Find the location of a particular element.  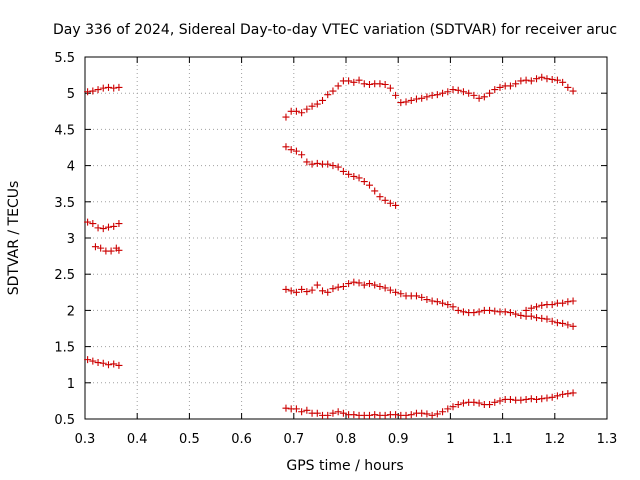

x-tick-label: 0.4 is located at coordinates (137, 439).